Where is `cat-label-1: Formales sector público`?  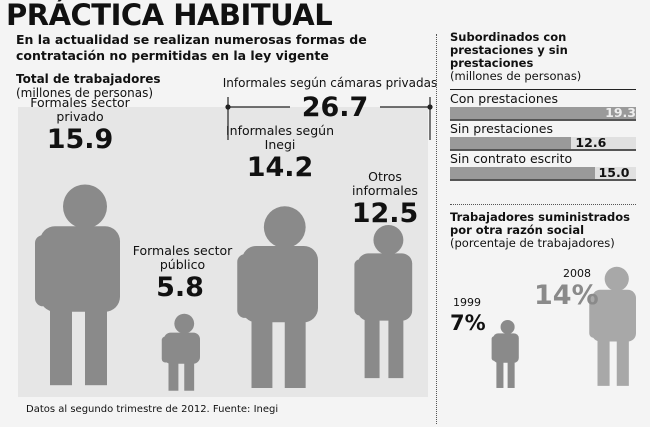 cat-label-1: Formales sector público is located at coordinates (182, 257).